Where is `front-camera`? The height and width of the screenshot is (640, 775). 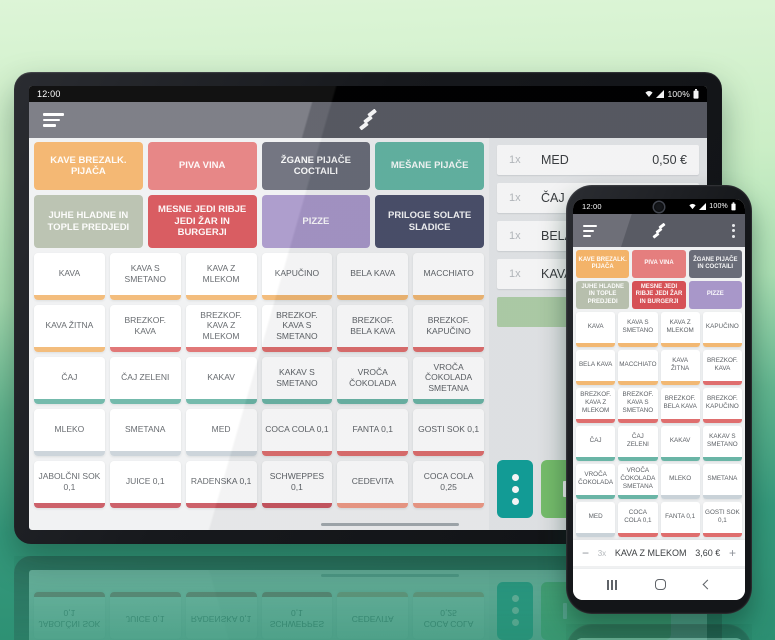 front-camera is located at coordinates (659, 207).